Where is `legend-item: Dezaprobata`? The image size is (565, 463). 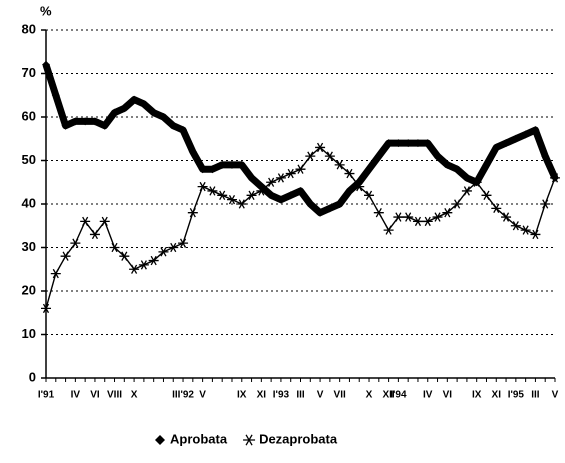
legend-item: Dezaprobata is located at coordinates (290, 438).